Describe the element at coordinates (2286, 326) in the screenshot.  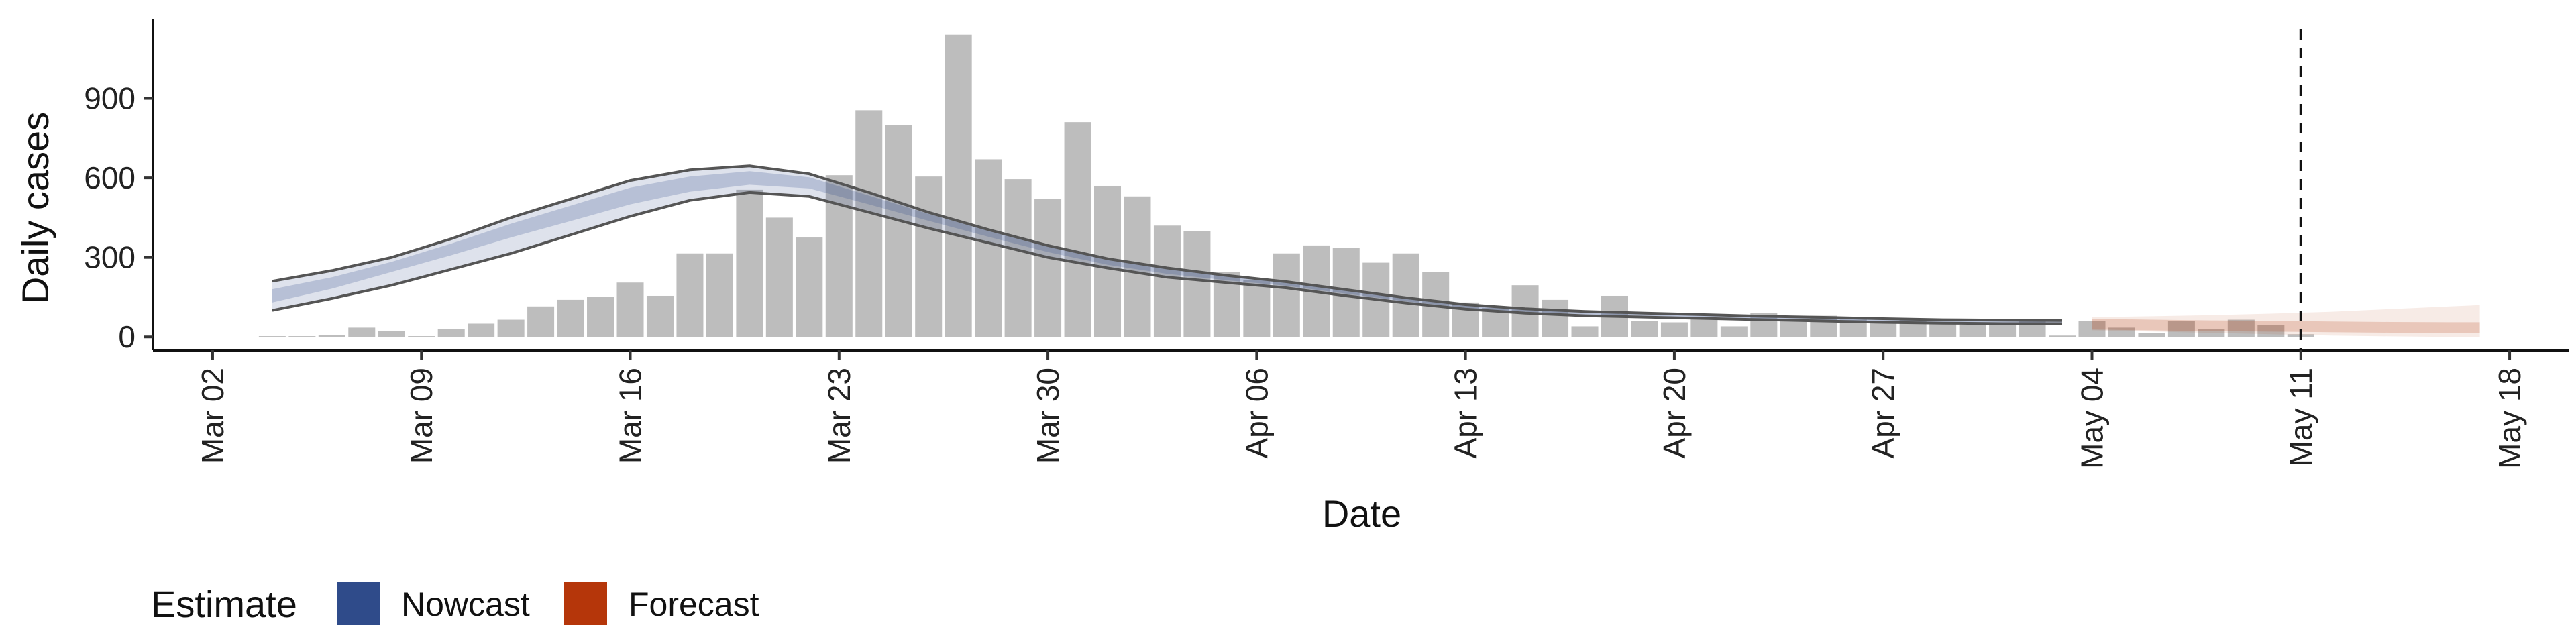
I see `forecast-median` at that location.